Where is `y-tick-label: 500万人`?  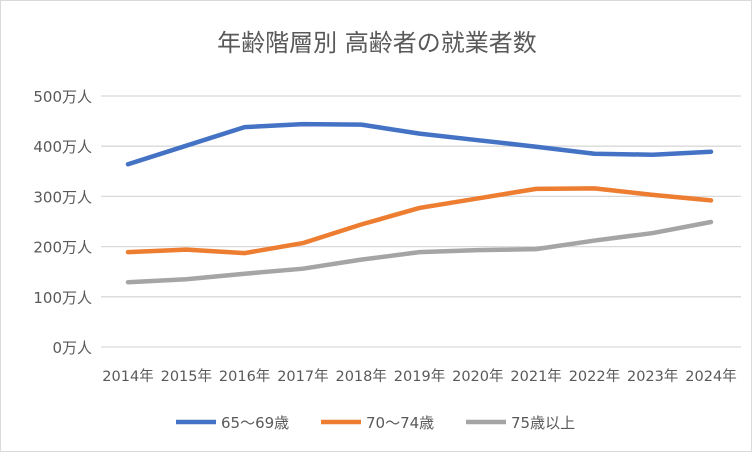 y-tick-label: 500万人 is located at coordinates (62, 97).